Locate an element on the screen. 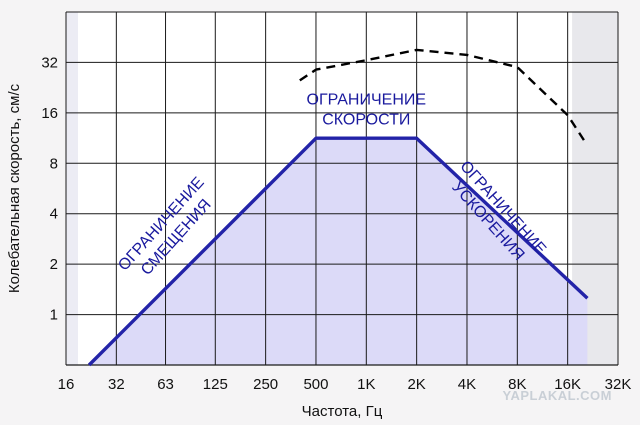  annotation-1: ОГРАНИЧЕНИЕ СКОРОСТИ is located at coordinates (367, 109).